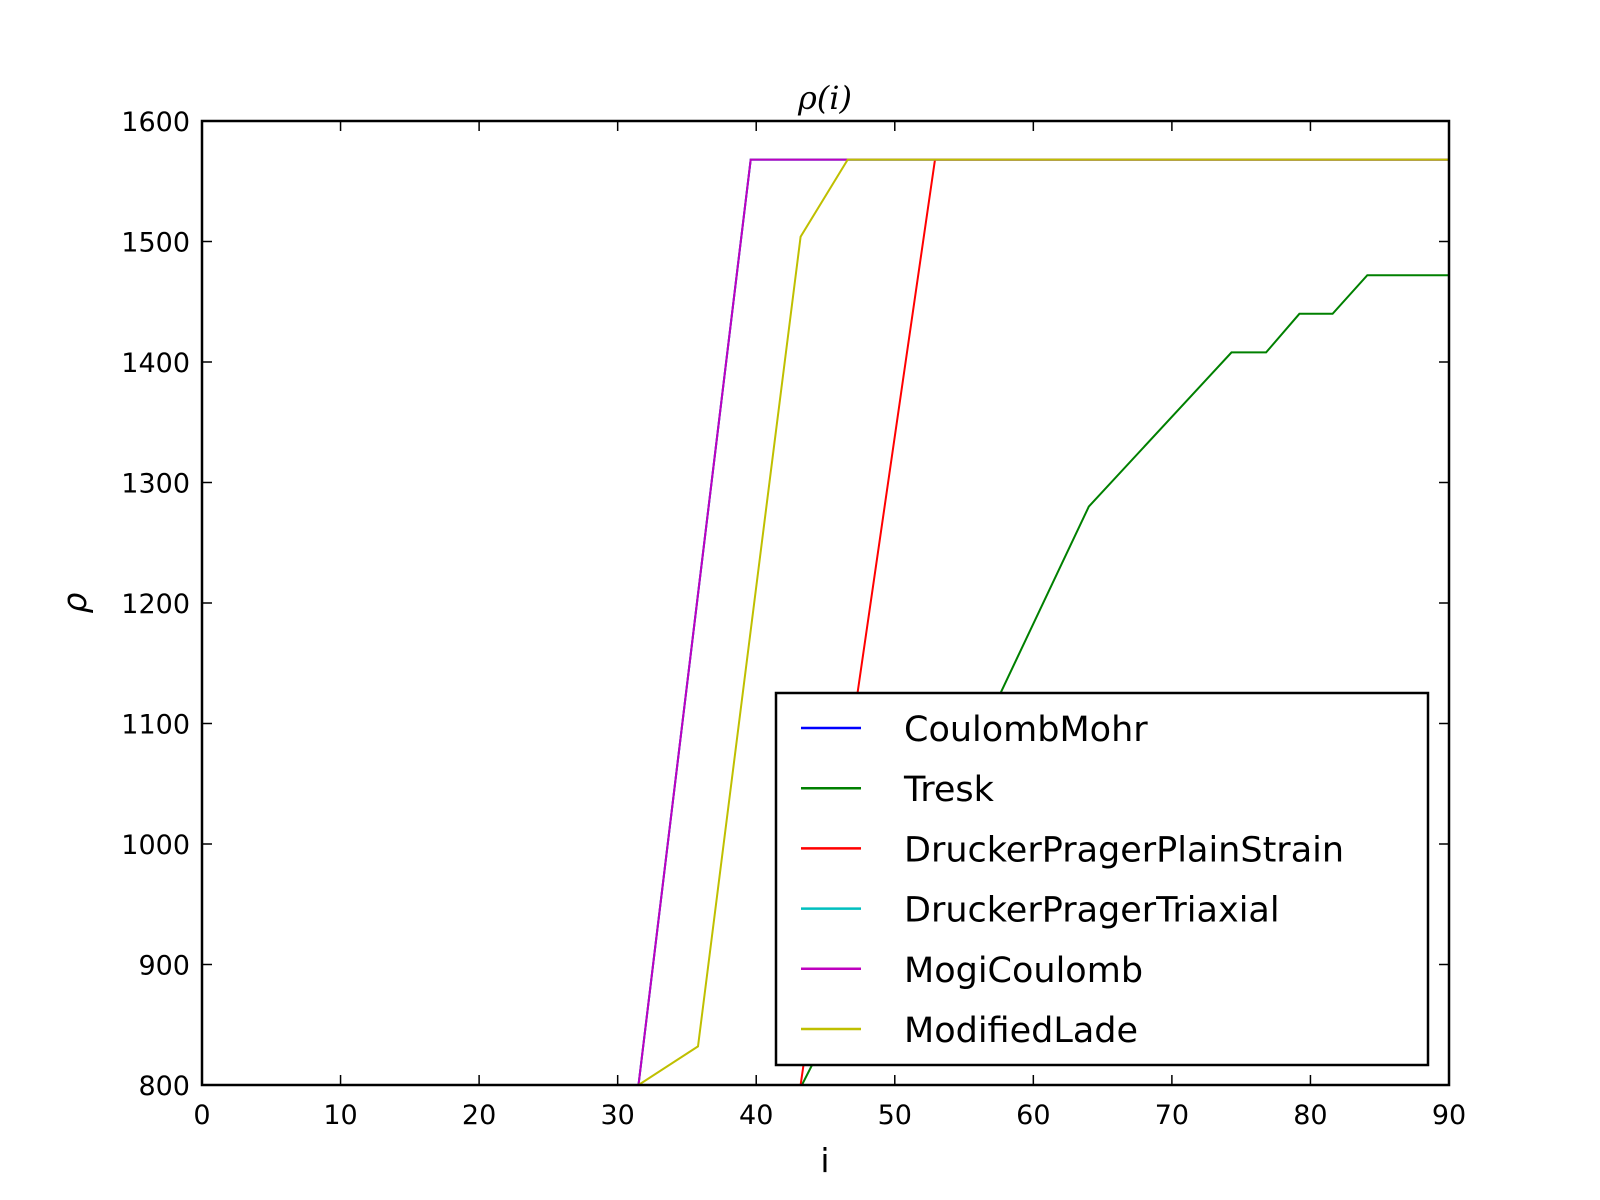 The image size is (1600, 1200). I want to click on legend-label: ModifiedLade, so click(1021, 1031).